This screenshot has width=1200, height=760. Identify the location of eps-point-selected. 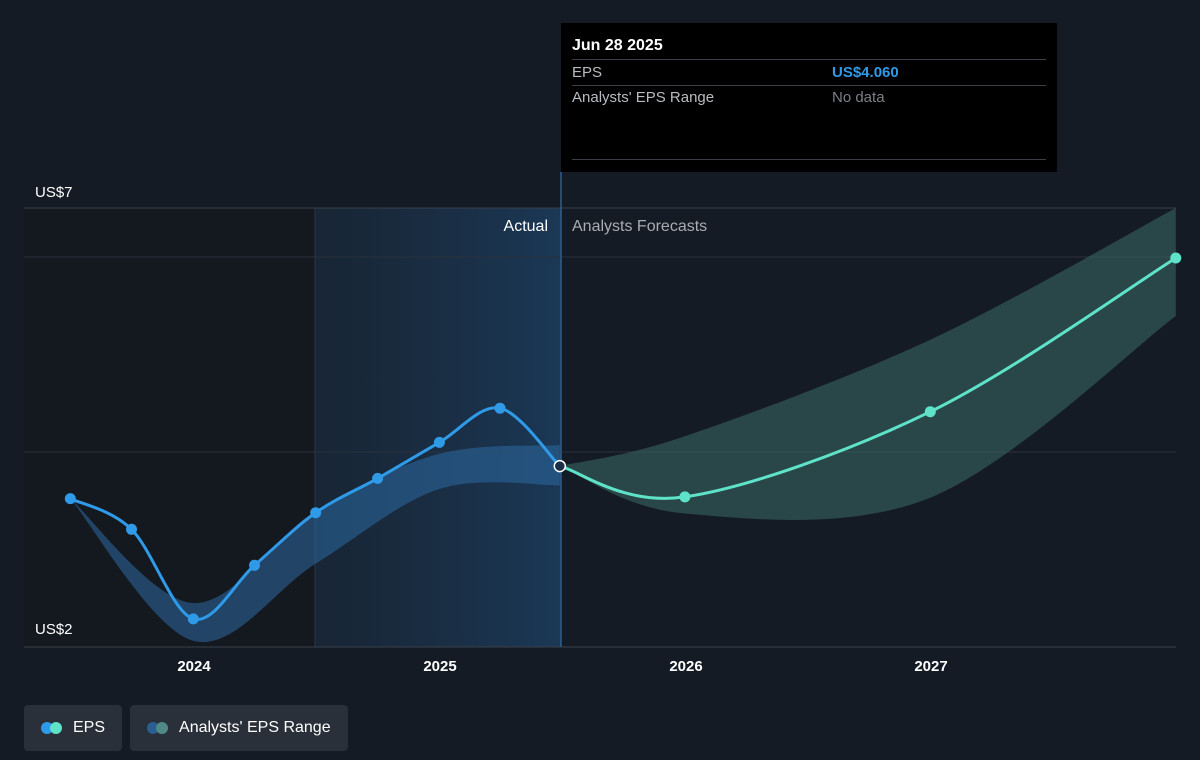
(560, 466).